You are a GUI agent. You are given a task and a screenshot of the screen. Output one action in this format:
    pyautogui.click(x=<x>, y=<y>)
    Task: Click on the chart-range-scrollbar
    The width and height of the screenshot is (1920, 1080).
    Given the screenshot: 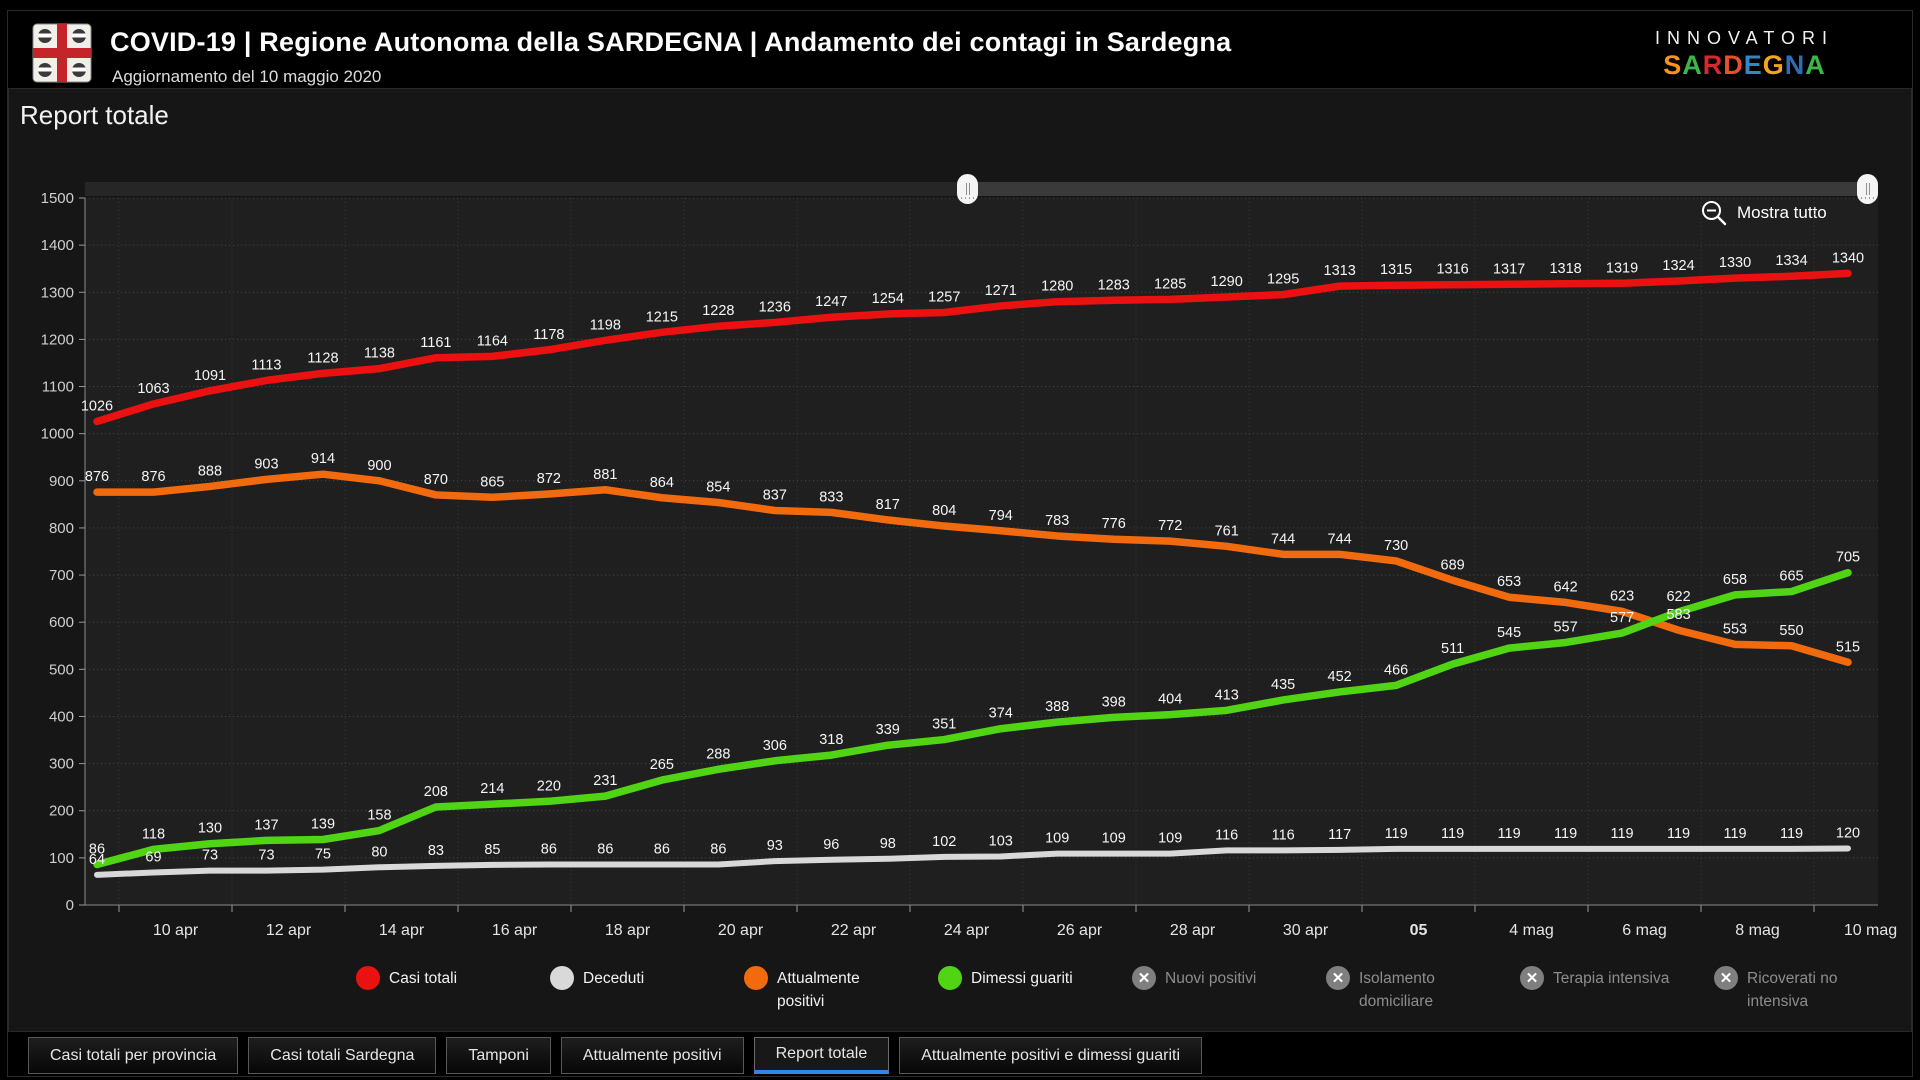 What is the action you would take?
    pyautogui.click(x=981, y=189)
    